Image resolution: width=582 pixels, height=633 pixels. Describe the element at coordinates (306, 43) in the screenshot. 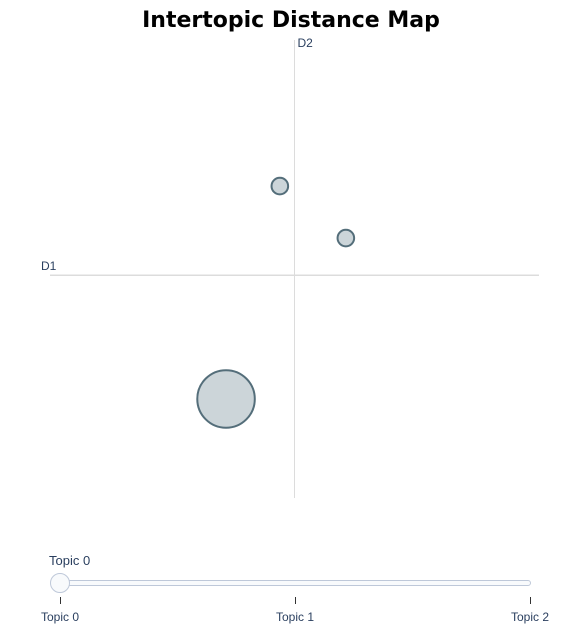

I see `y-axis-label: D2` at that location.